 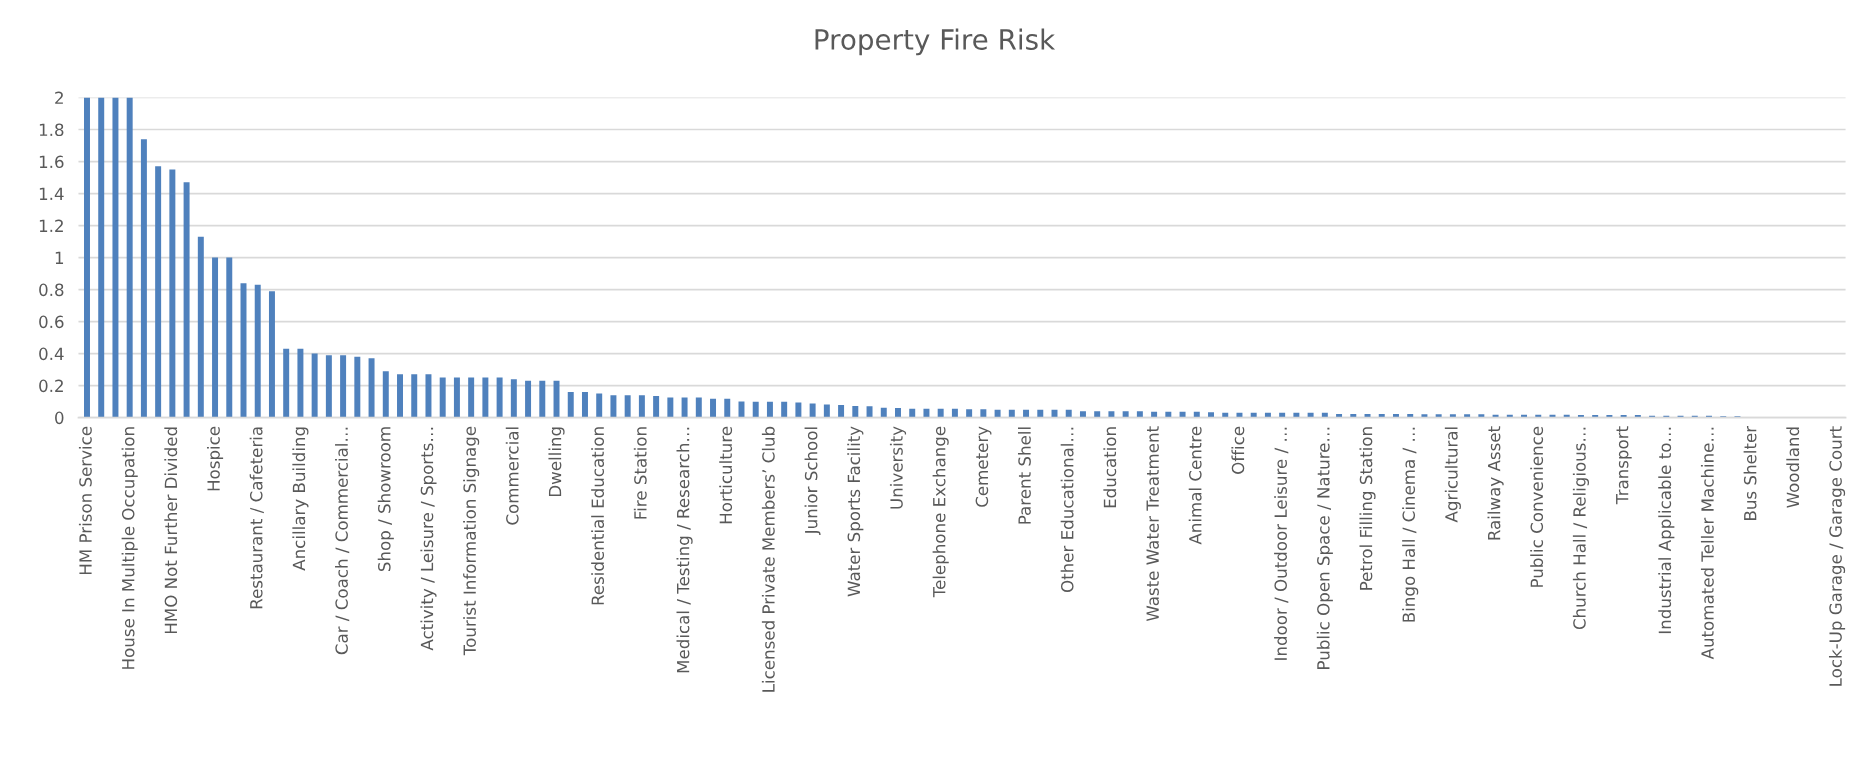 What do you see at coordinates (983, 466) in the screenshot?
I see `x-tick-label: Cemetery` at bounding box center [983, 466].